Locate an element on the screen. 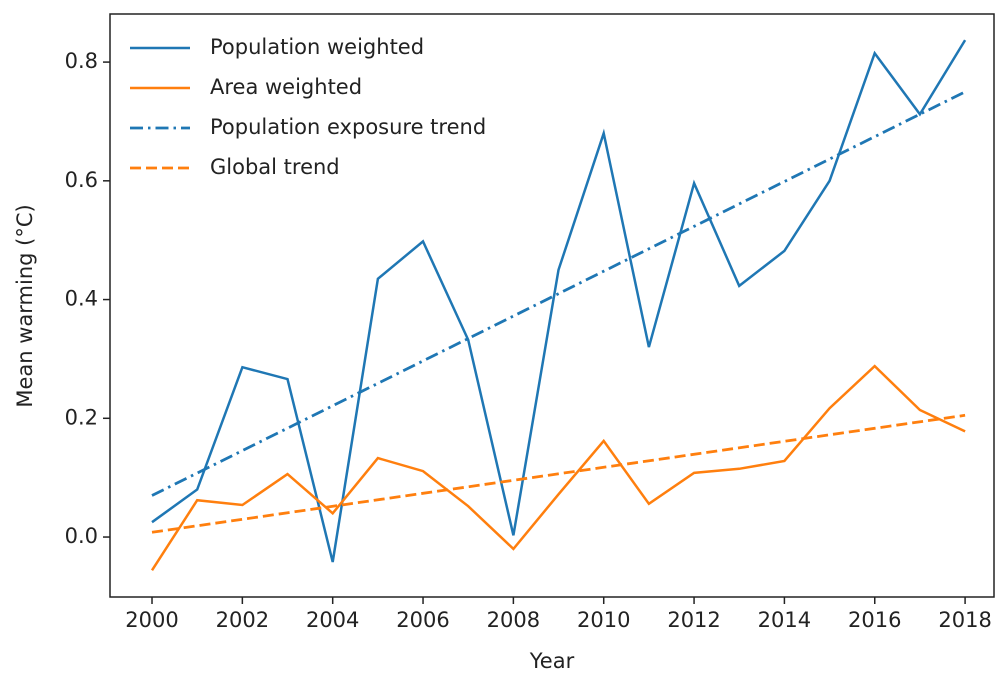 The image size is (996, 673). x-axis-label: Year is located at coordinates (552, 661).